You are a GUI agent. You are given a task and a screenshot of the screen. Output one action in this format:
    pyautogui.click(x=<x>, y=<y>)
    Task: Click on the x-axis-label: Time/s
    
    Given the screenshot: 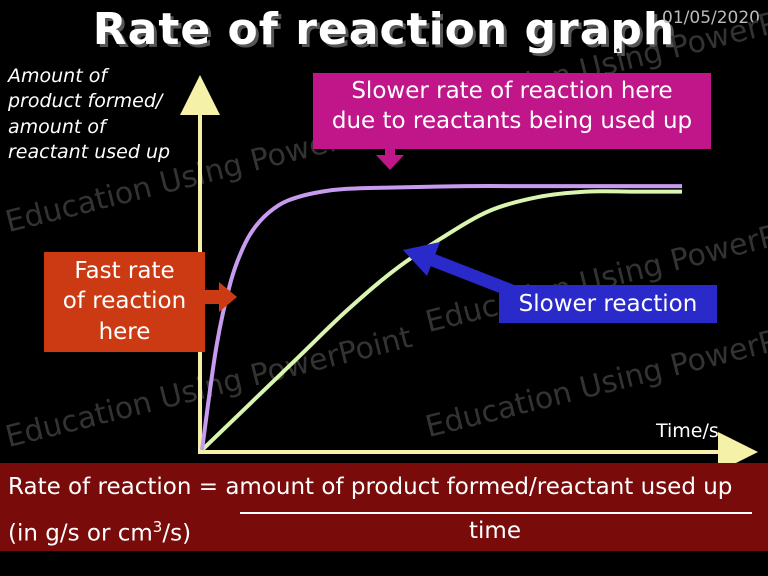 What is the action you would take?
    pyautogui.click(x=687, y=431)
    